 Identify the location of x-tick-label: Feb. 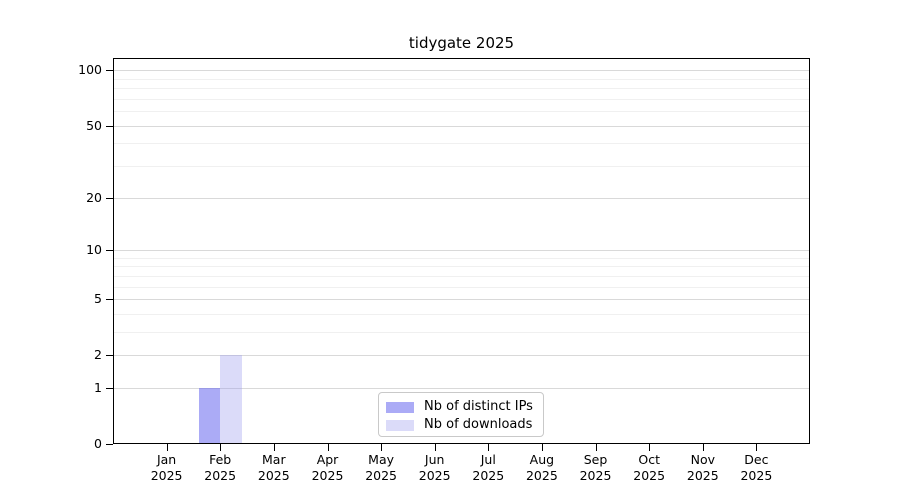
(220, 459).